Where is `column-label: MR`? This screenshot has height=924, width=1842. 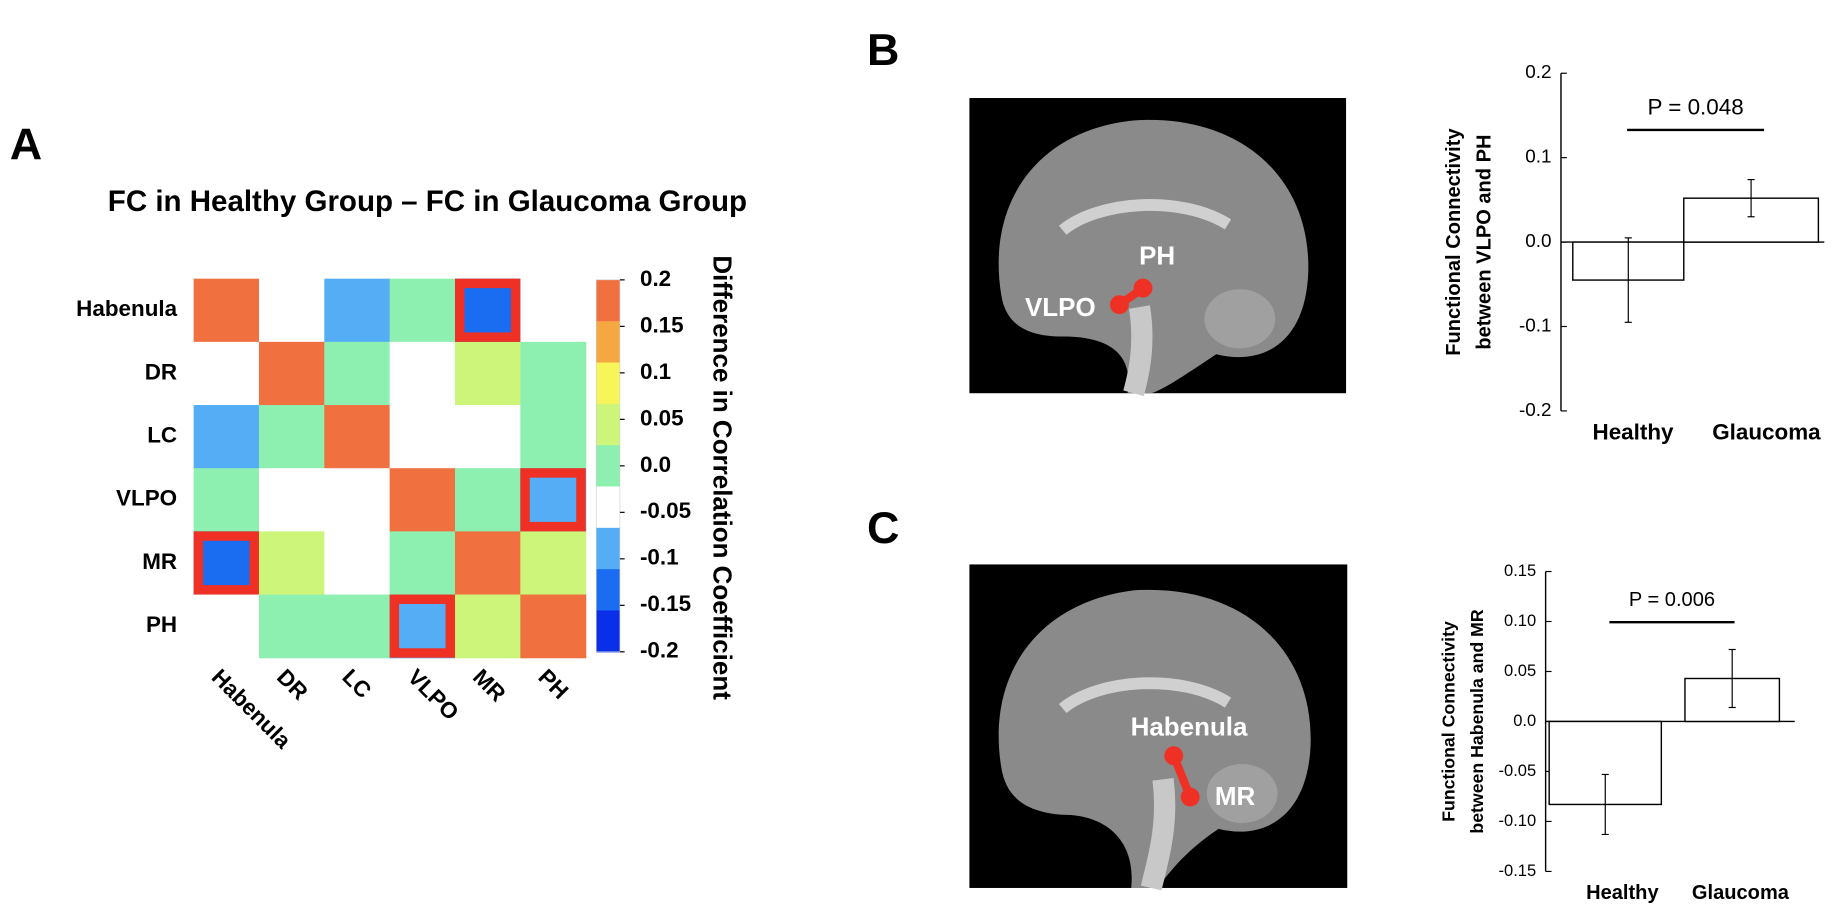 column-label: MR is located at coordinates (489, 685).